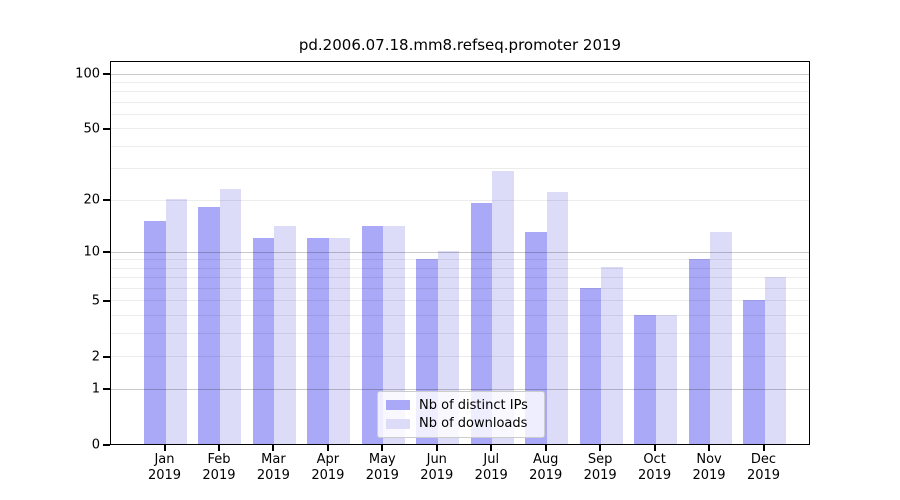  Describe the element at coordinates (318, 340) in the screenshot. I see `bar-ips-apr` at that location.